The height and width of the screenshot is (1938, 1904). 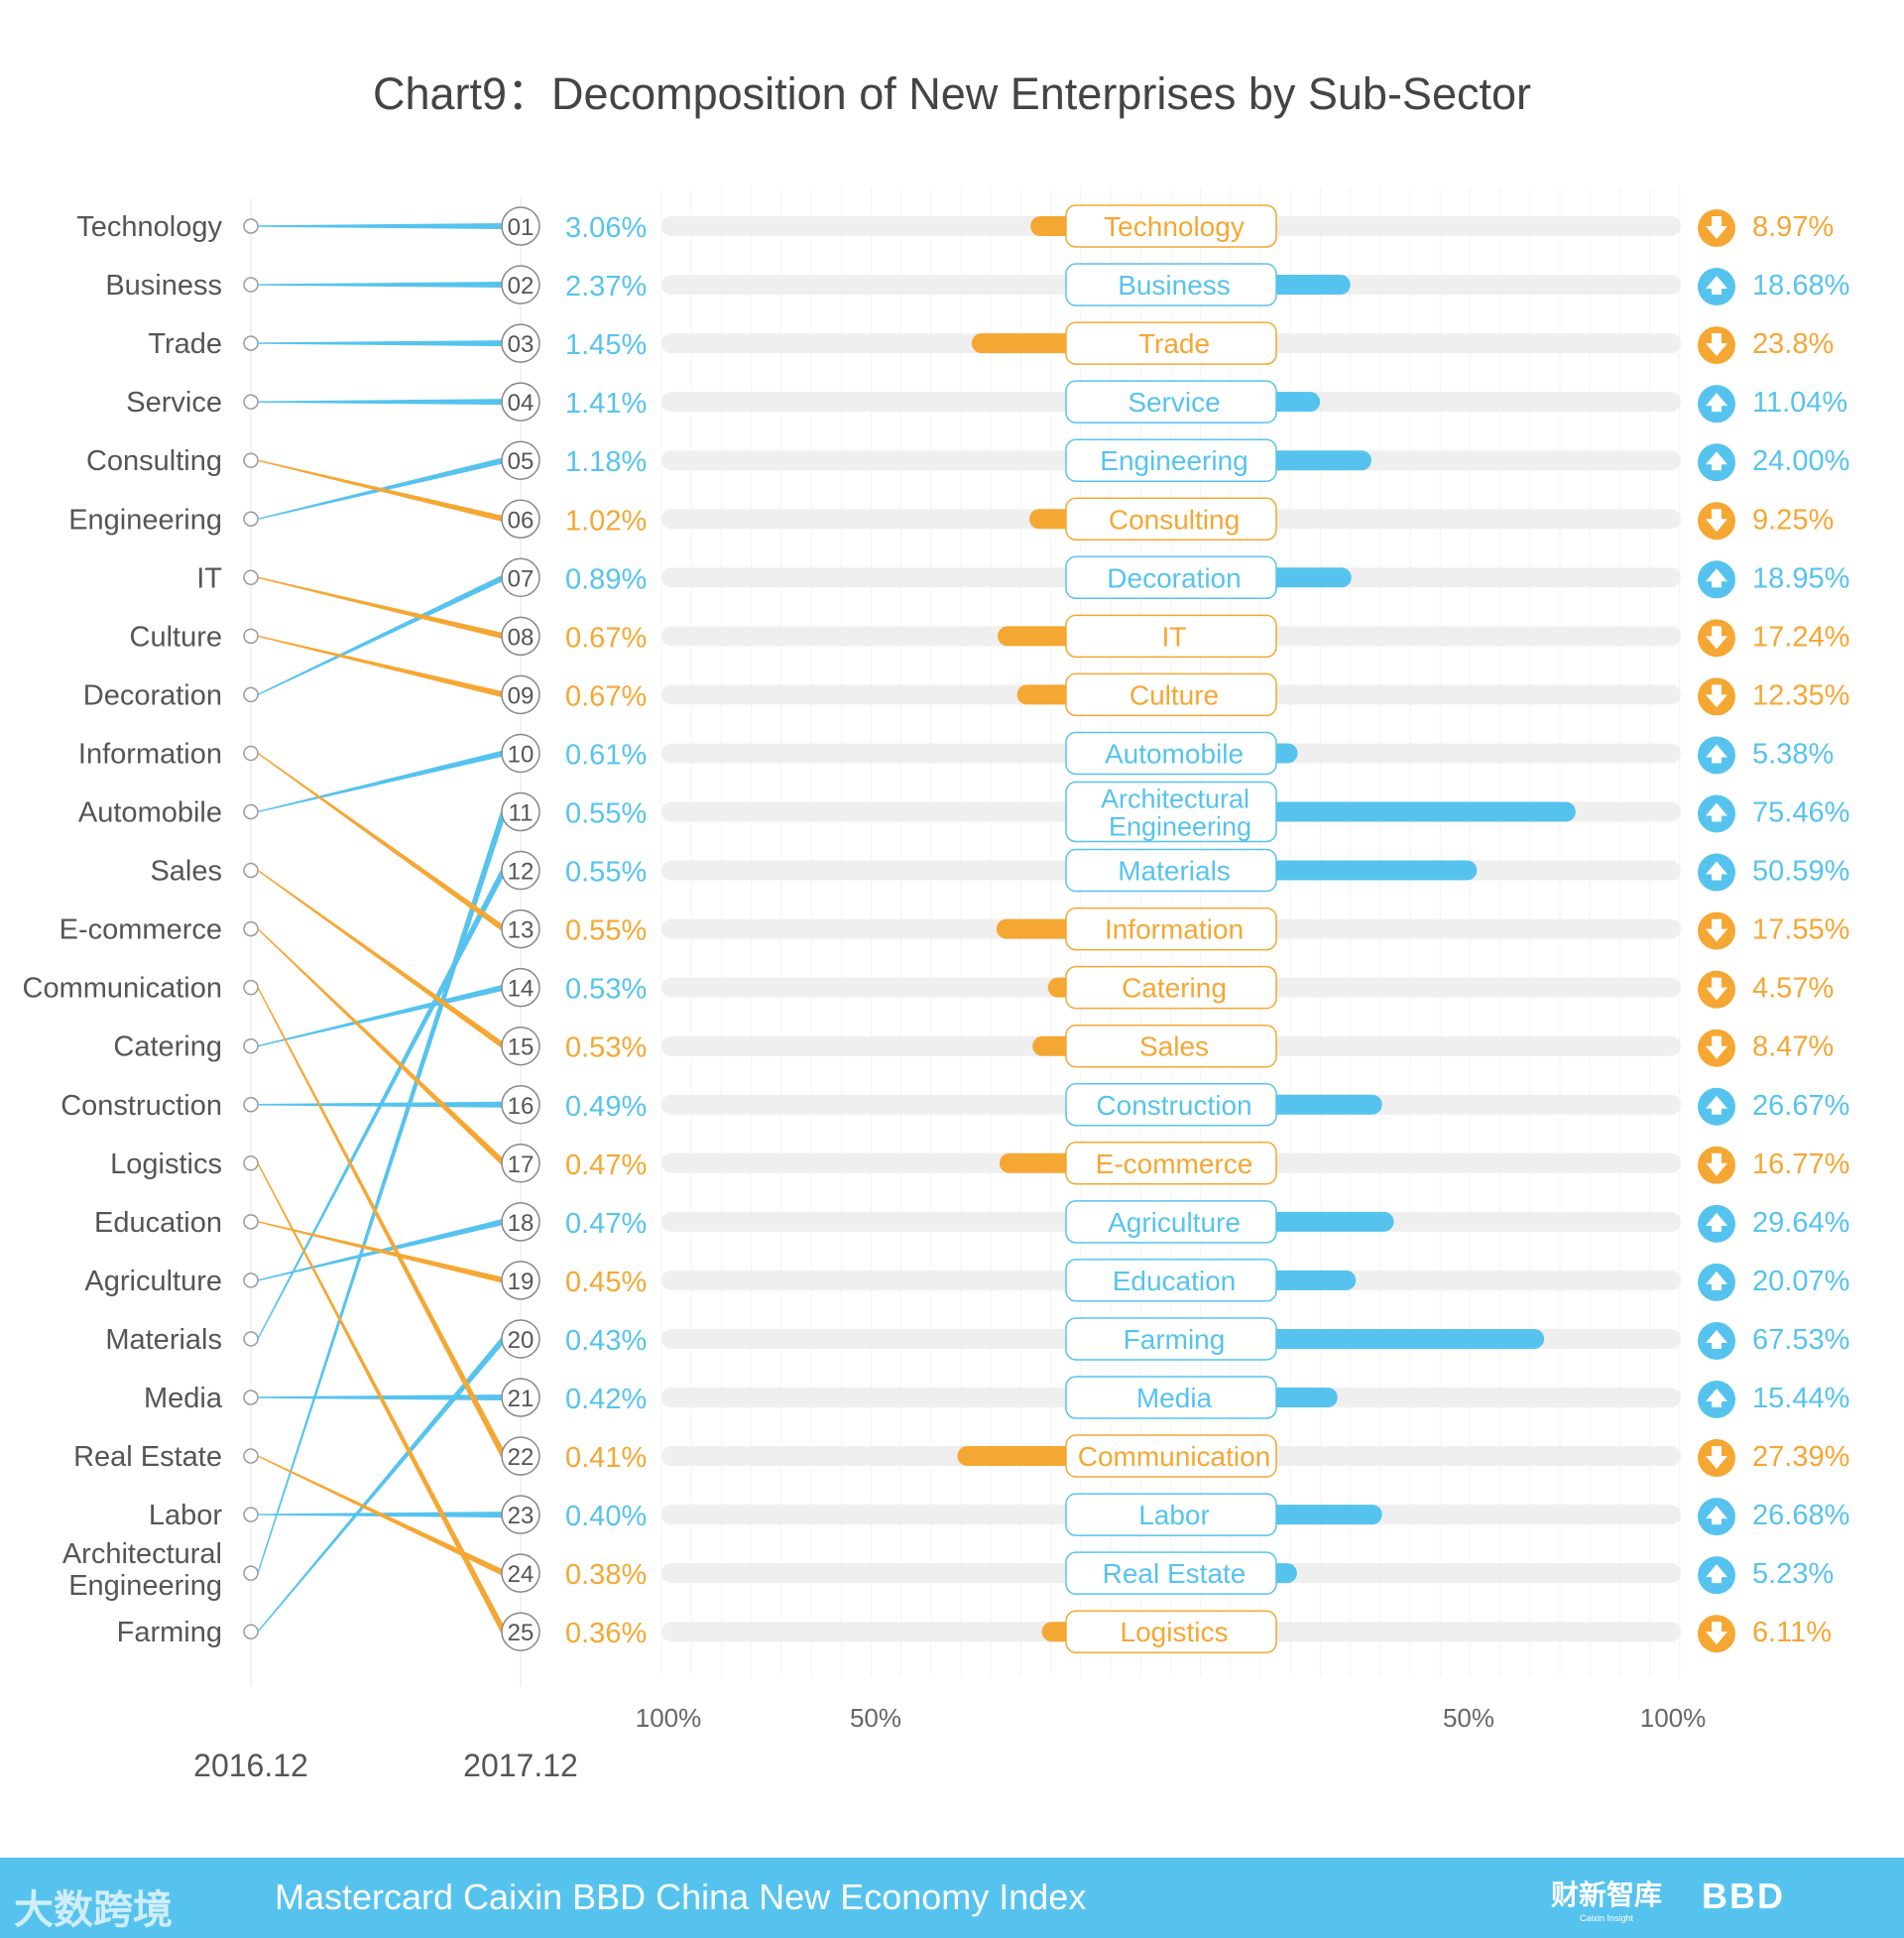 What do you see at coordinates (1174, 1398) in the screenshot?
I see `sector-label: Media` at bounding box center [1174, 1398].